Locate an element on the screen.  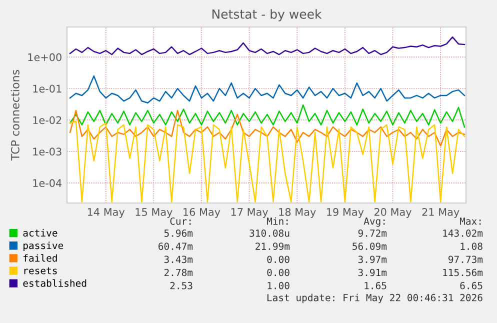
y-tick-label: 1e-01 is located at coordinates (47, 88).